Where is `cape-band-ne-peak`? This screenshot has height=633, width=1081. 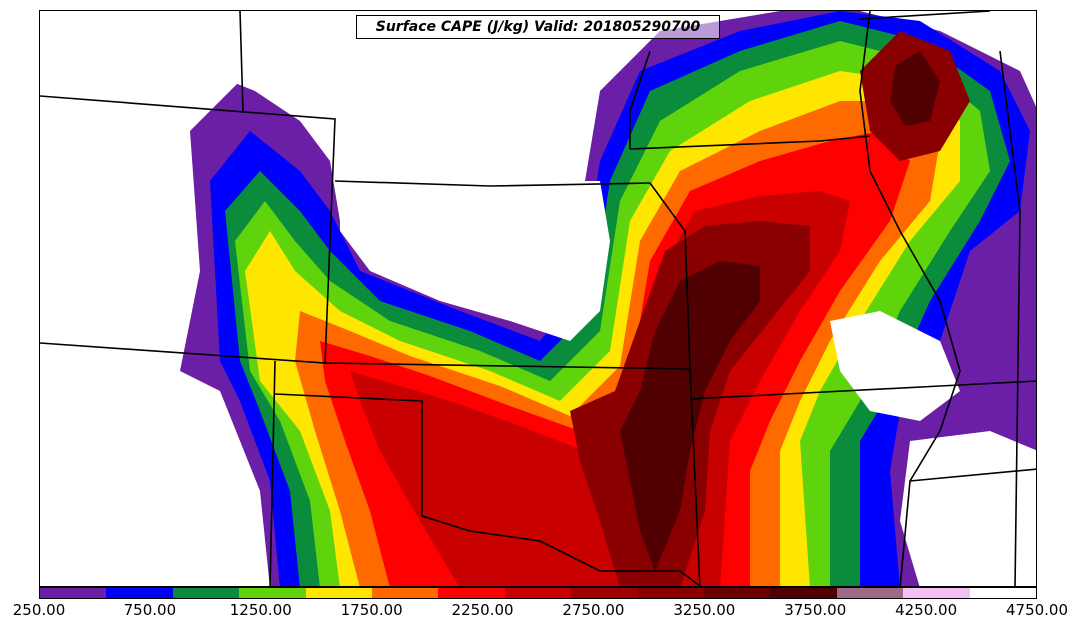
cape-band-ne-peak is located at coordinates (915, 88).